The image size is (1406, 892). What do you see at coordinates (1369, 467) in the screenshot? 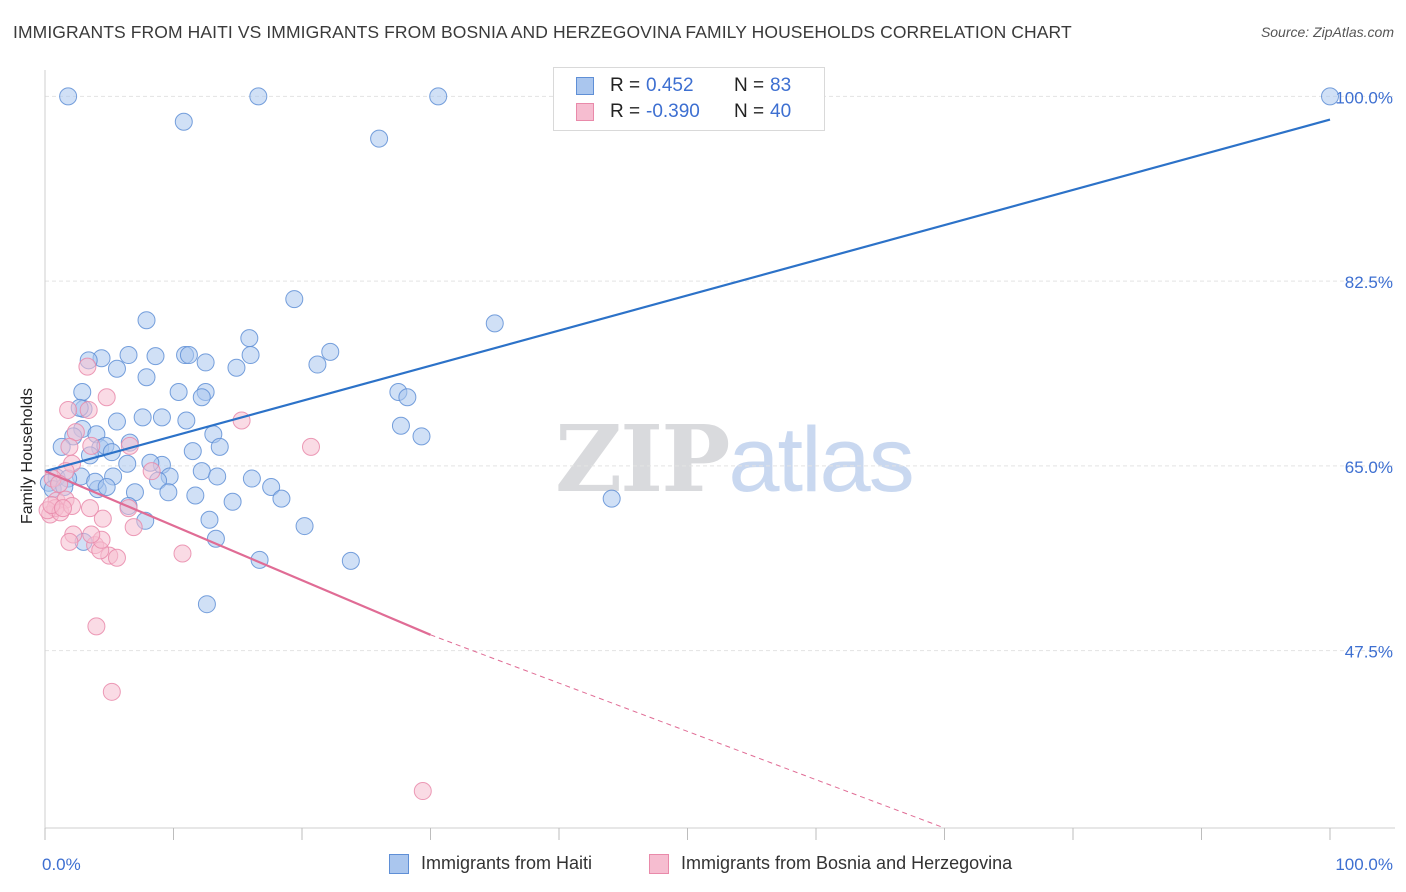
I see `y-tick-label: 65.0%` at bounding box center [1369, 467].